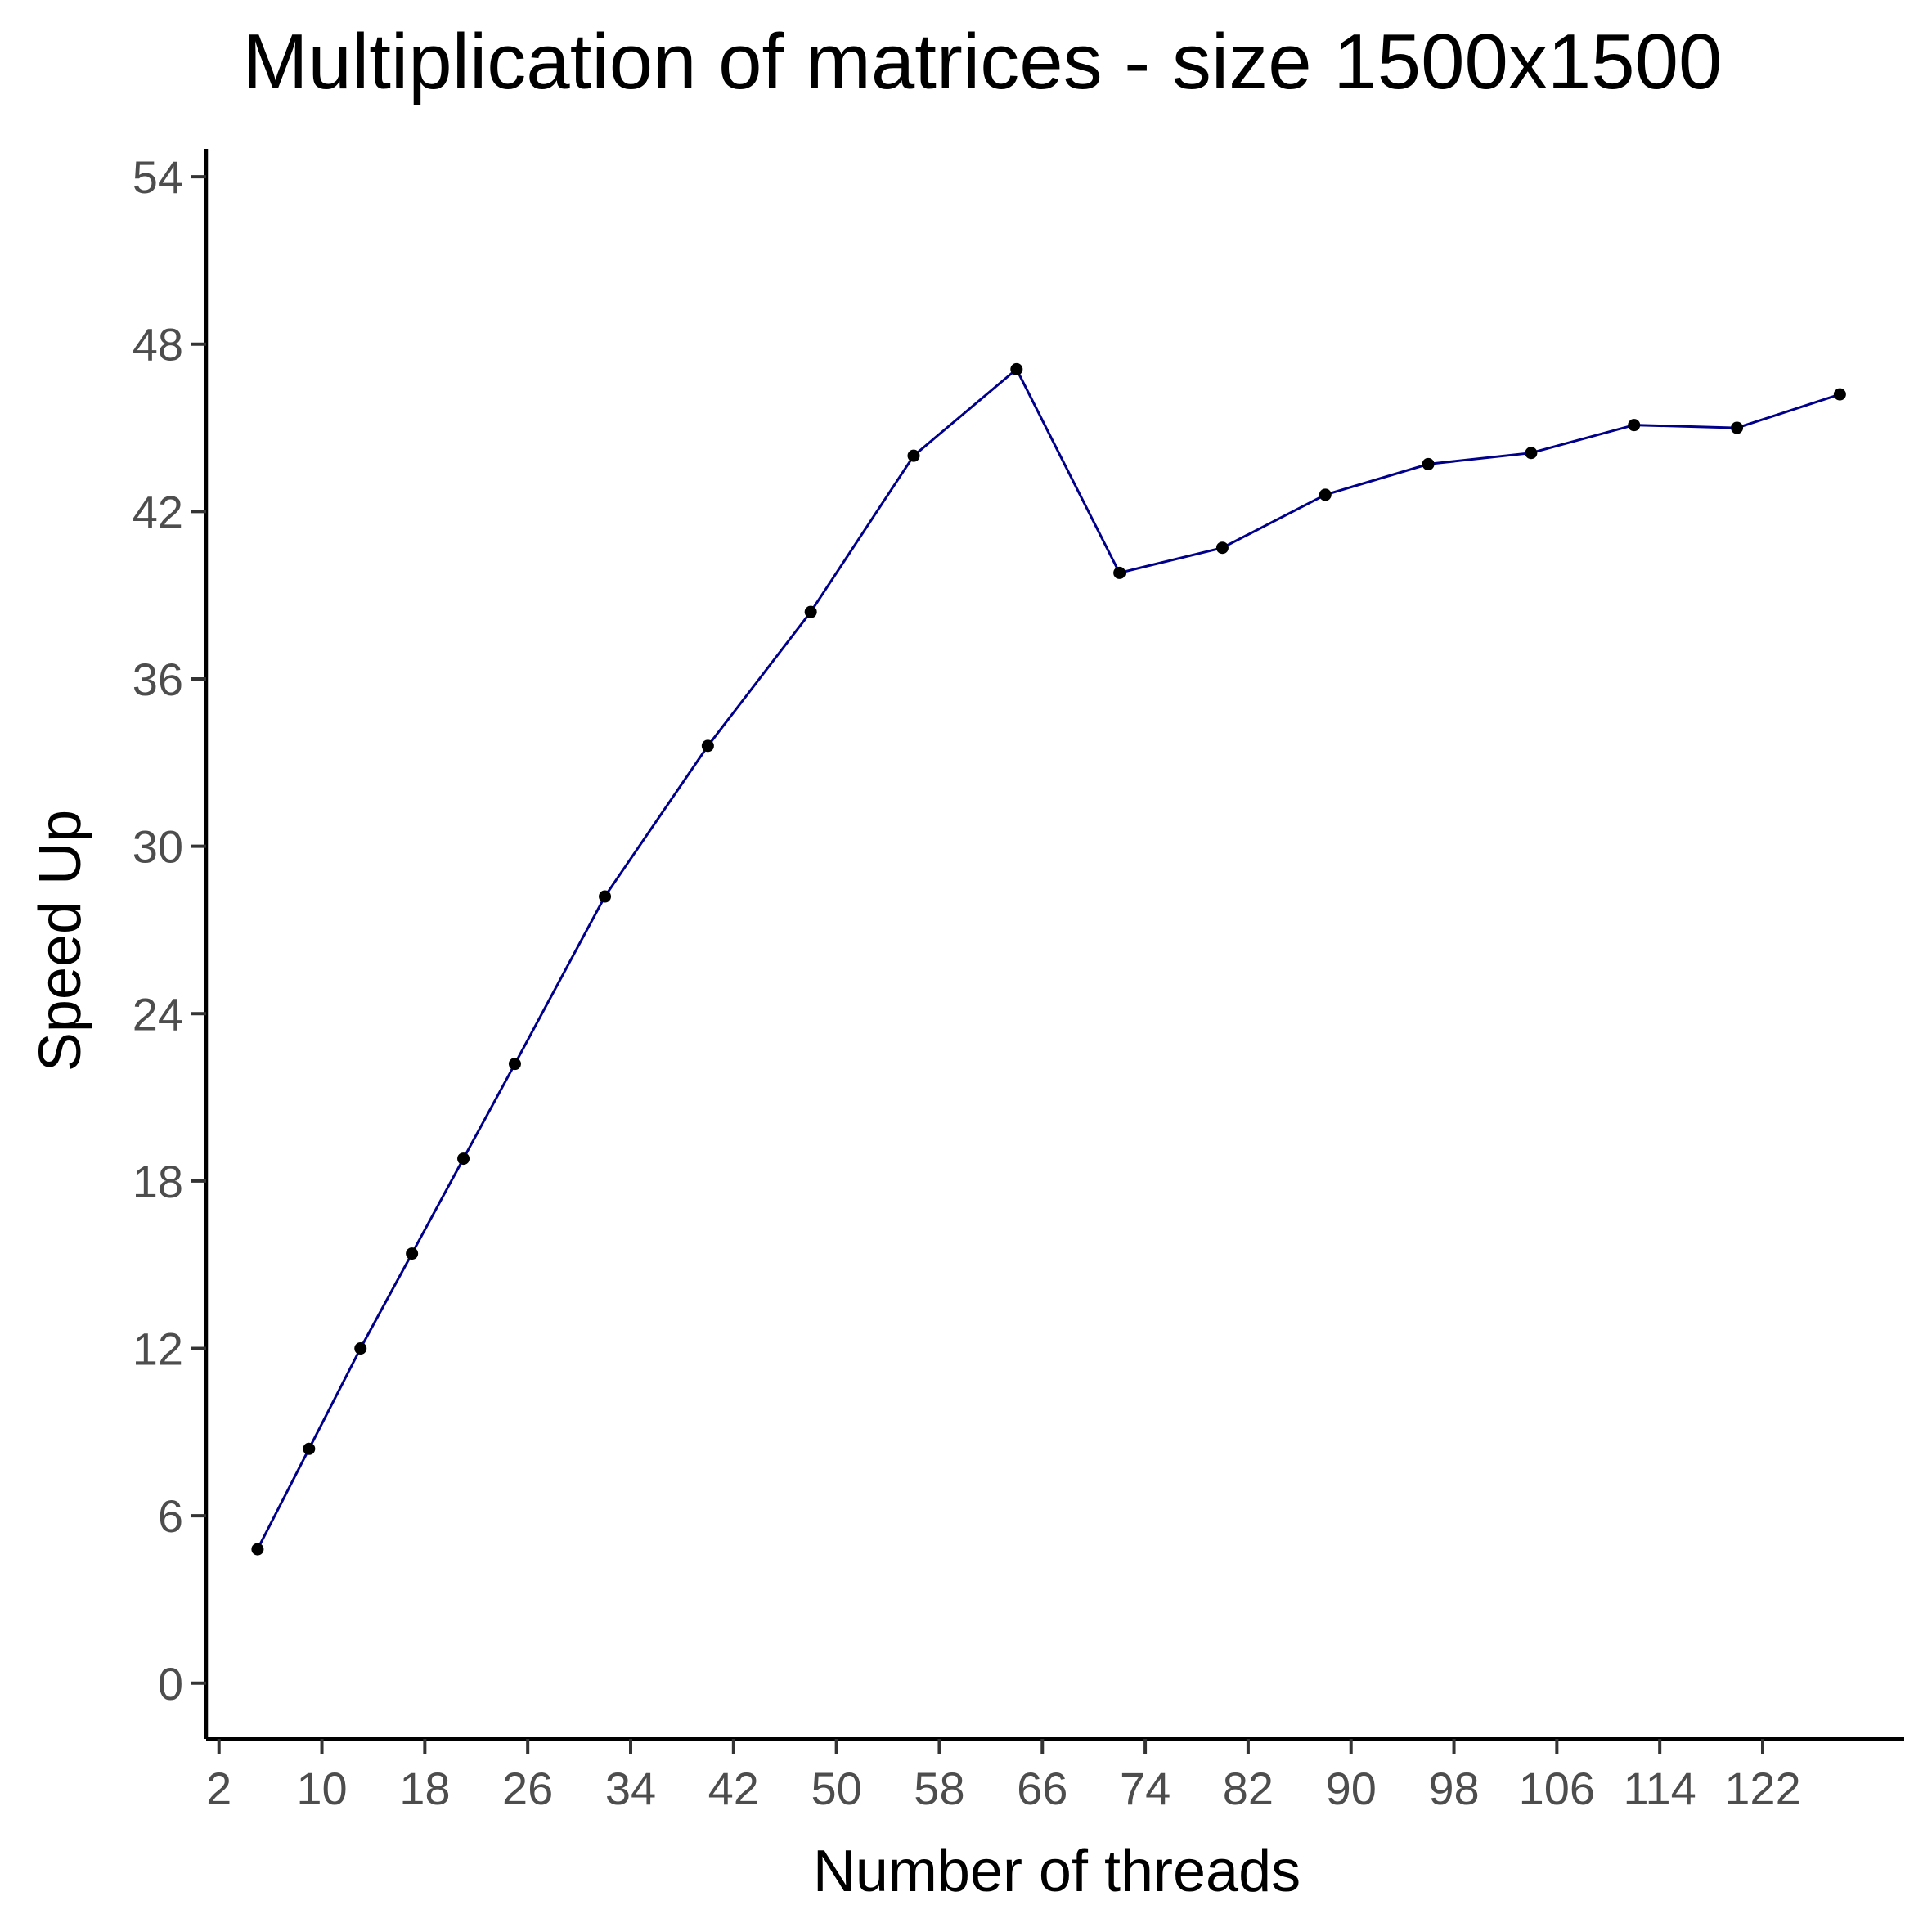 The height and width of the screenshot is (1932, 1932). I want to click on x-tick-label: 58, so click(939, 1788).